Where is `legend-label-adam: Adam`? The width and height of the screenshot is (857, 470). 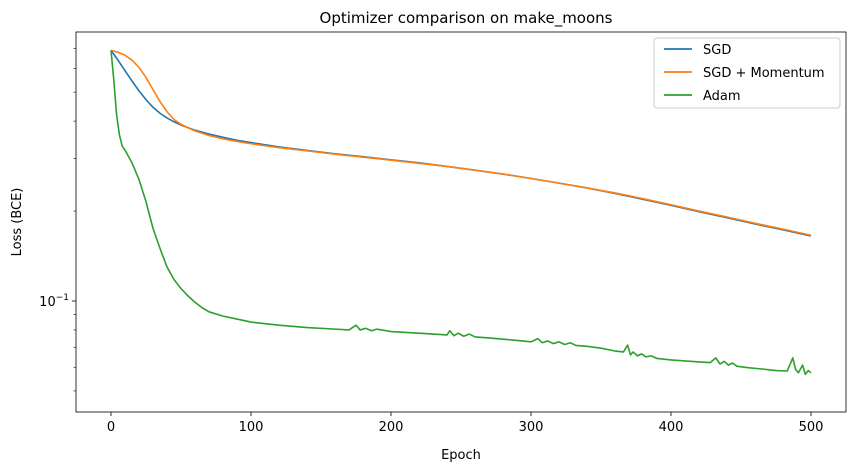 legend-label-adam: Adam is located at coordinates (722, 96).